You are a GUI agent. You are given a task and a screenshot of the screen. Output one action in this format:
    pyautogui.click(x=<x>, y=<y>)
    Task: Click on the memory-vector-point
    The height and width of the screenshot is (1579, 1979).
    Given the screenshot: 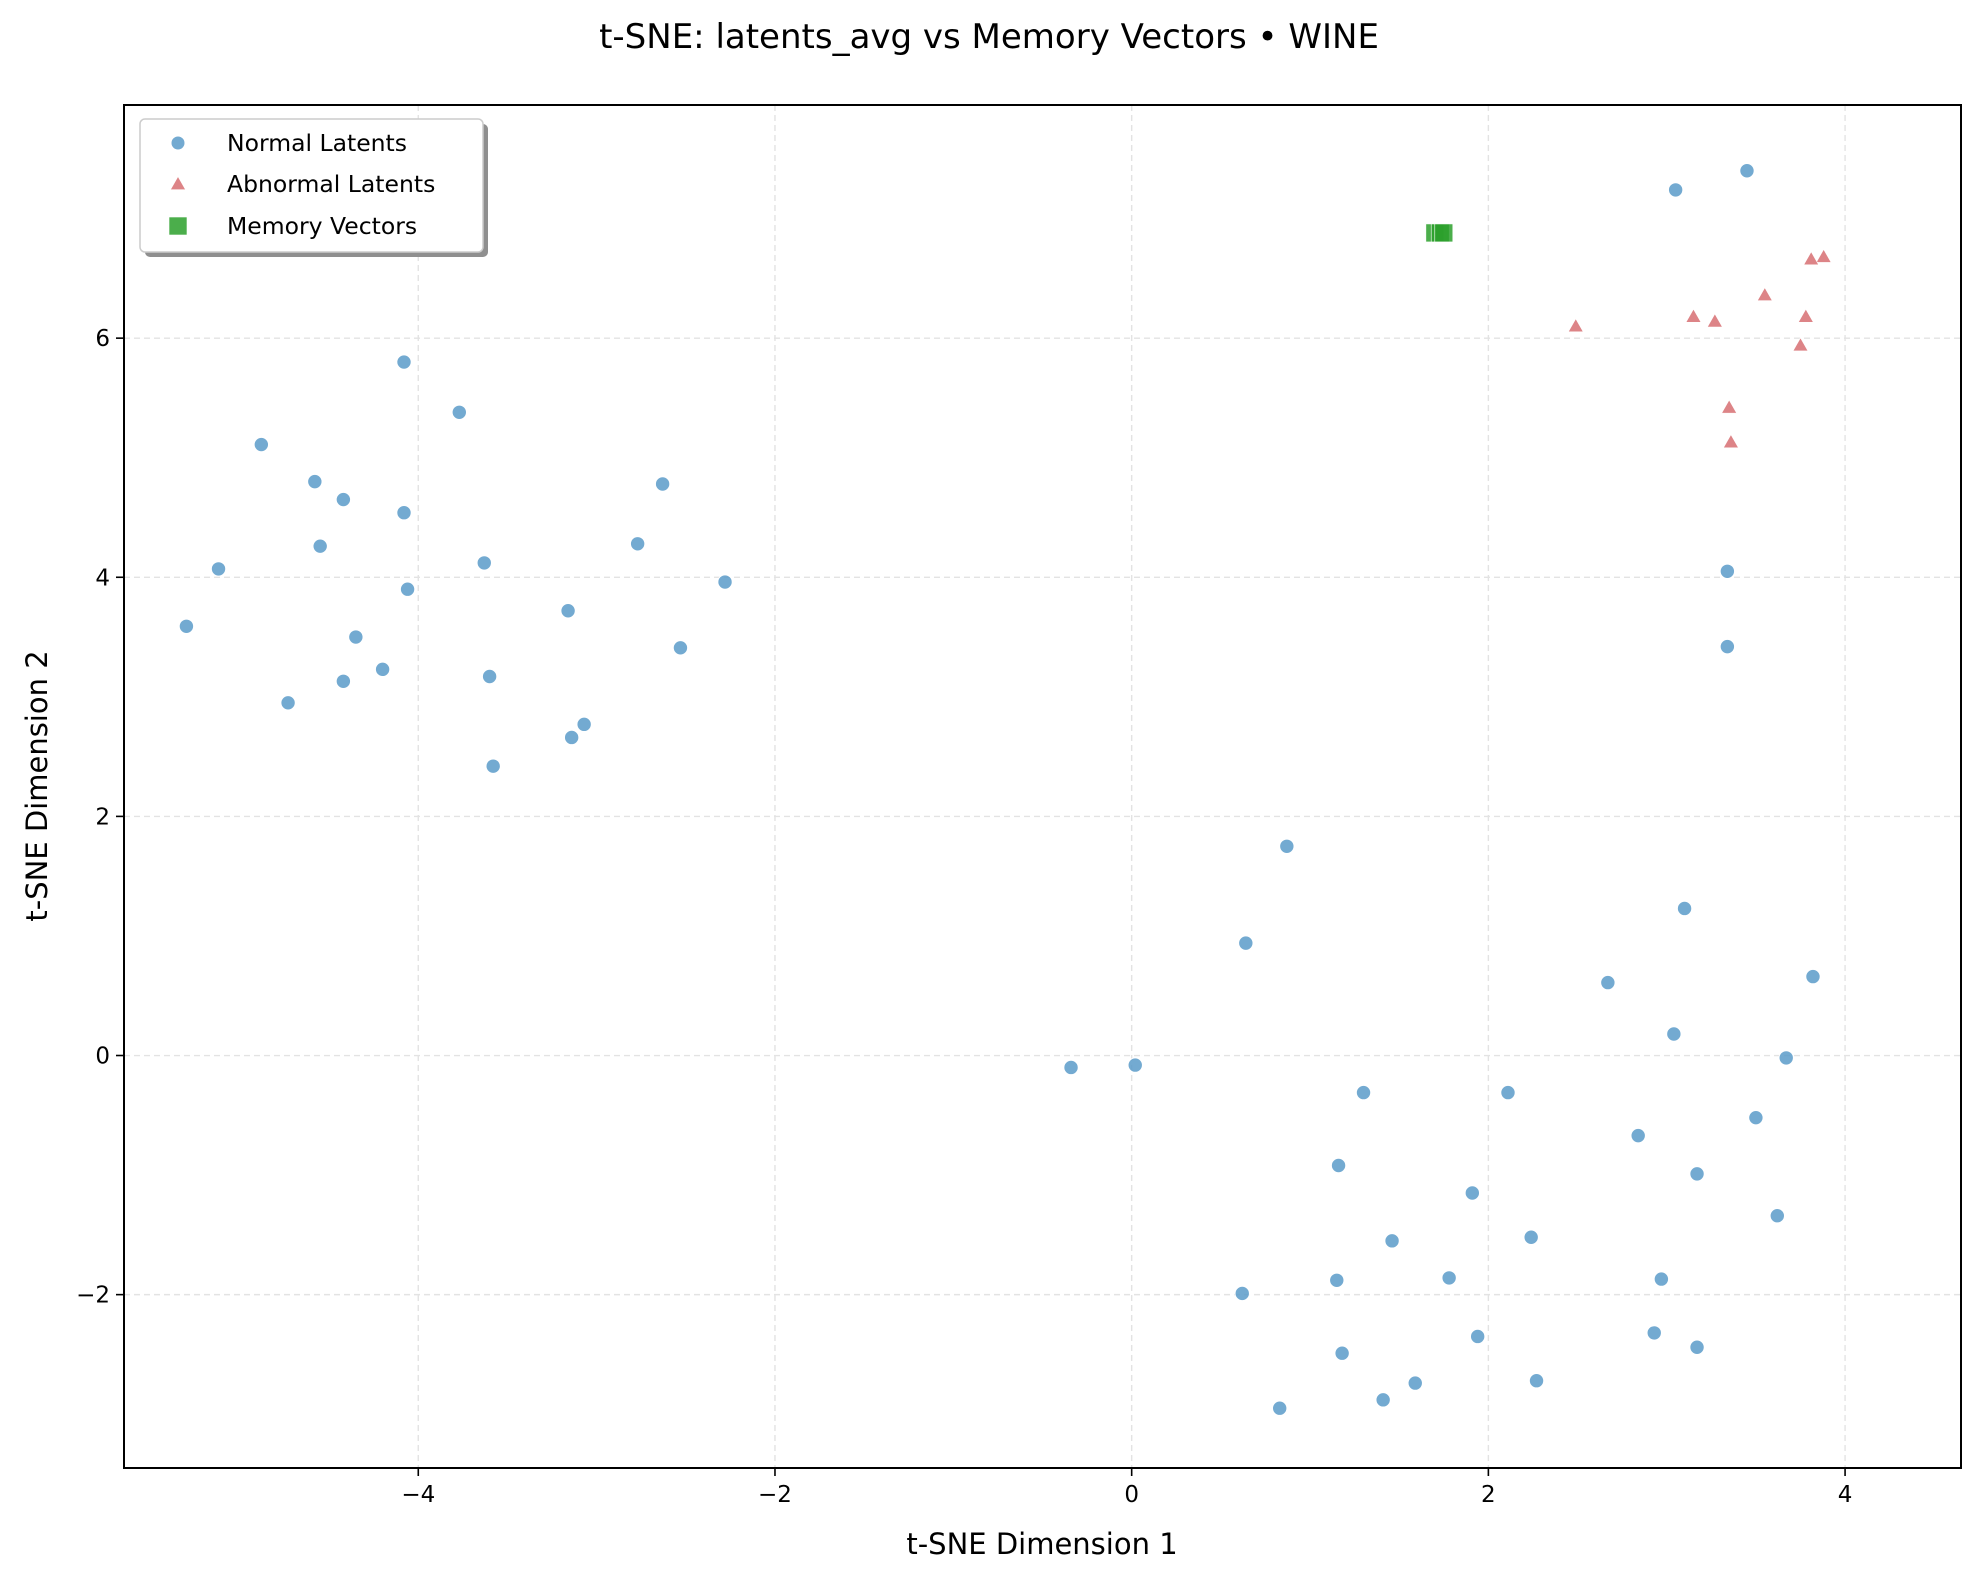 What is the action you would take?
    pyautogui.click(x=1444, y=233)
    